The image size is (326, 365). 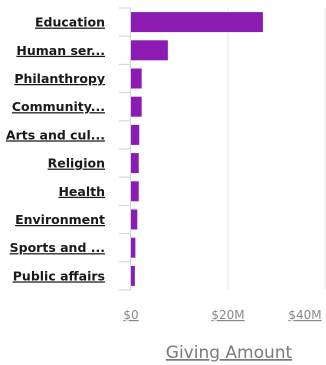 I want to click on x-tick-label: $40M, so click(x=304, y=315).